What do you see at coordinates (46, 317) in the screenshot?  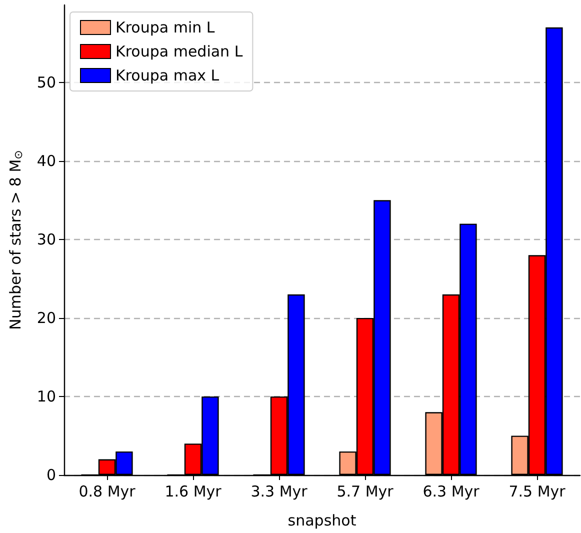 I see `y-tick-label: 20` at bounding box center [46, 317].